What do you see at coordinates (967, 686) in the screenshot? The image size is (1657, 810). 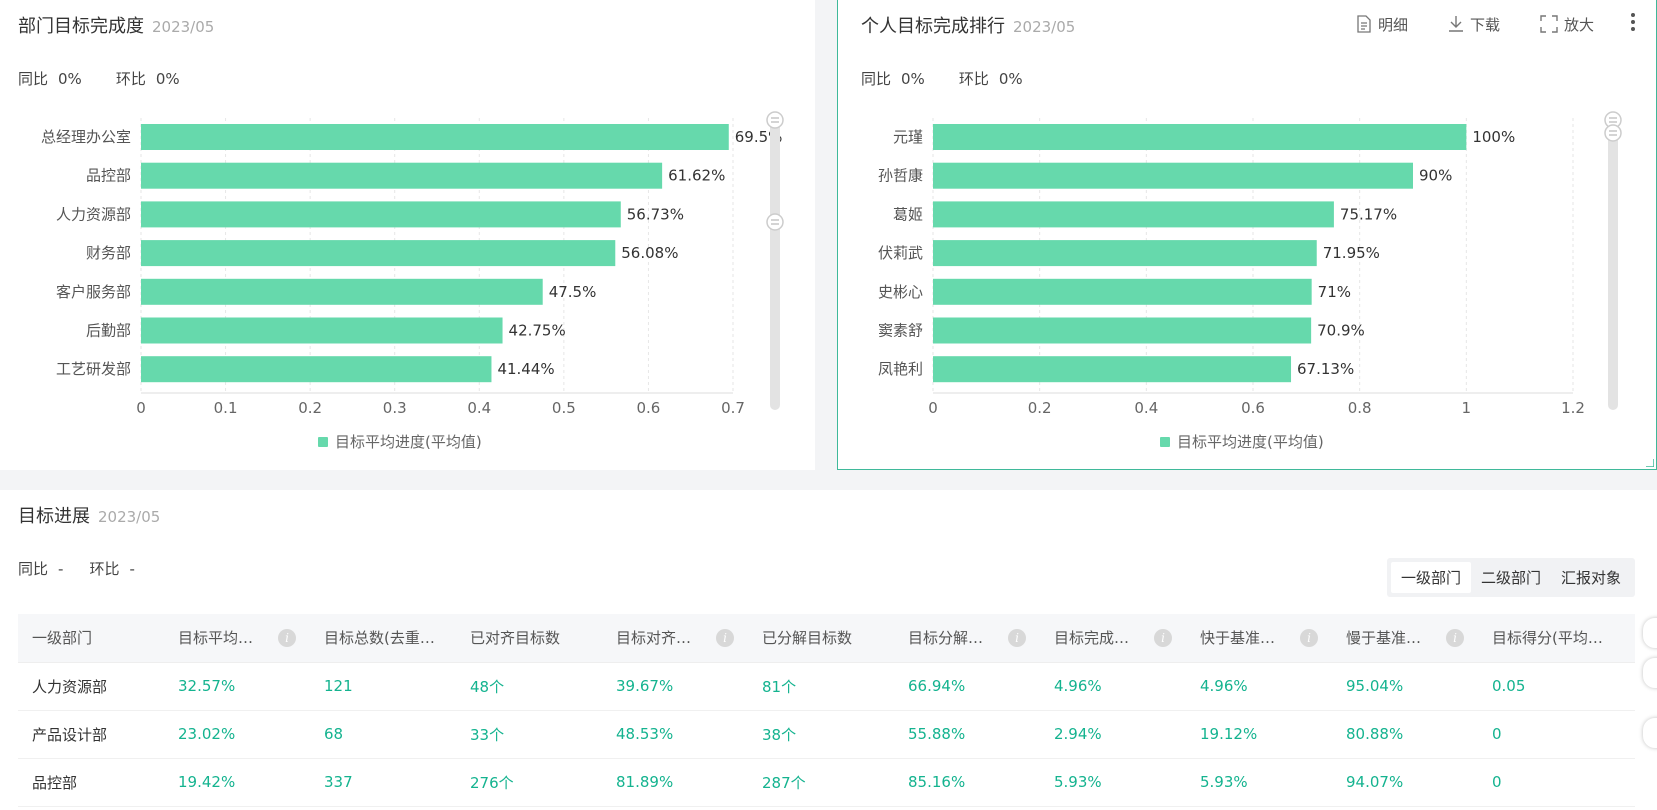 I see `value-cell: 66.94%` at bounding box center [967, 686].